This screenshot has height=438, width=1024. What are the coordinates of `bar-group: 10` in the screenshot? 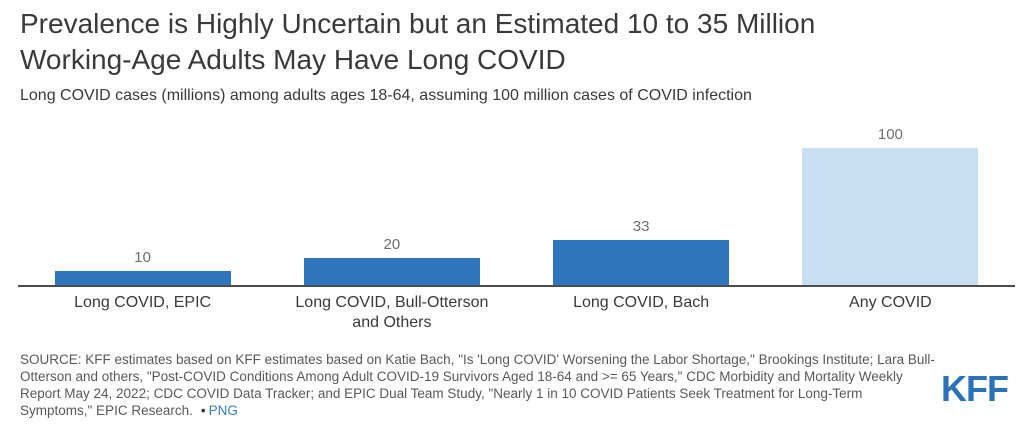 It's located at (142, 267).